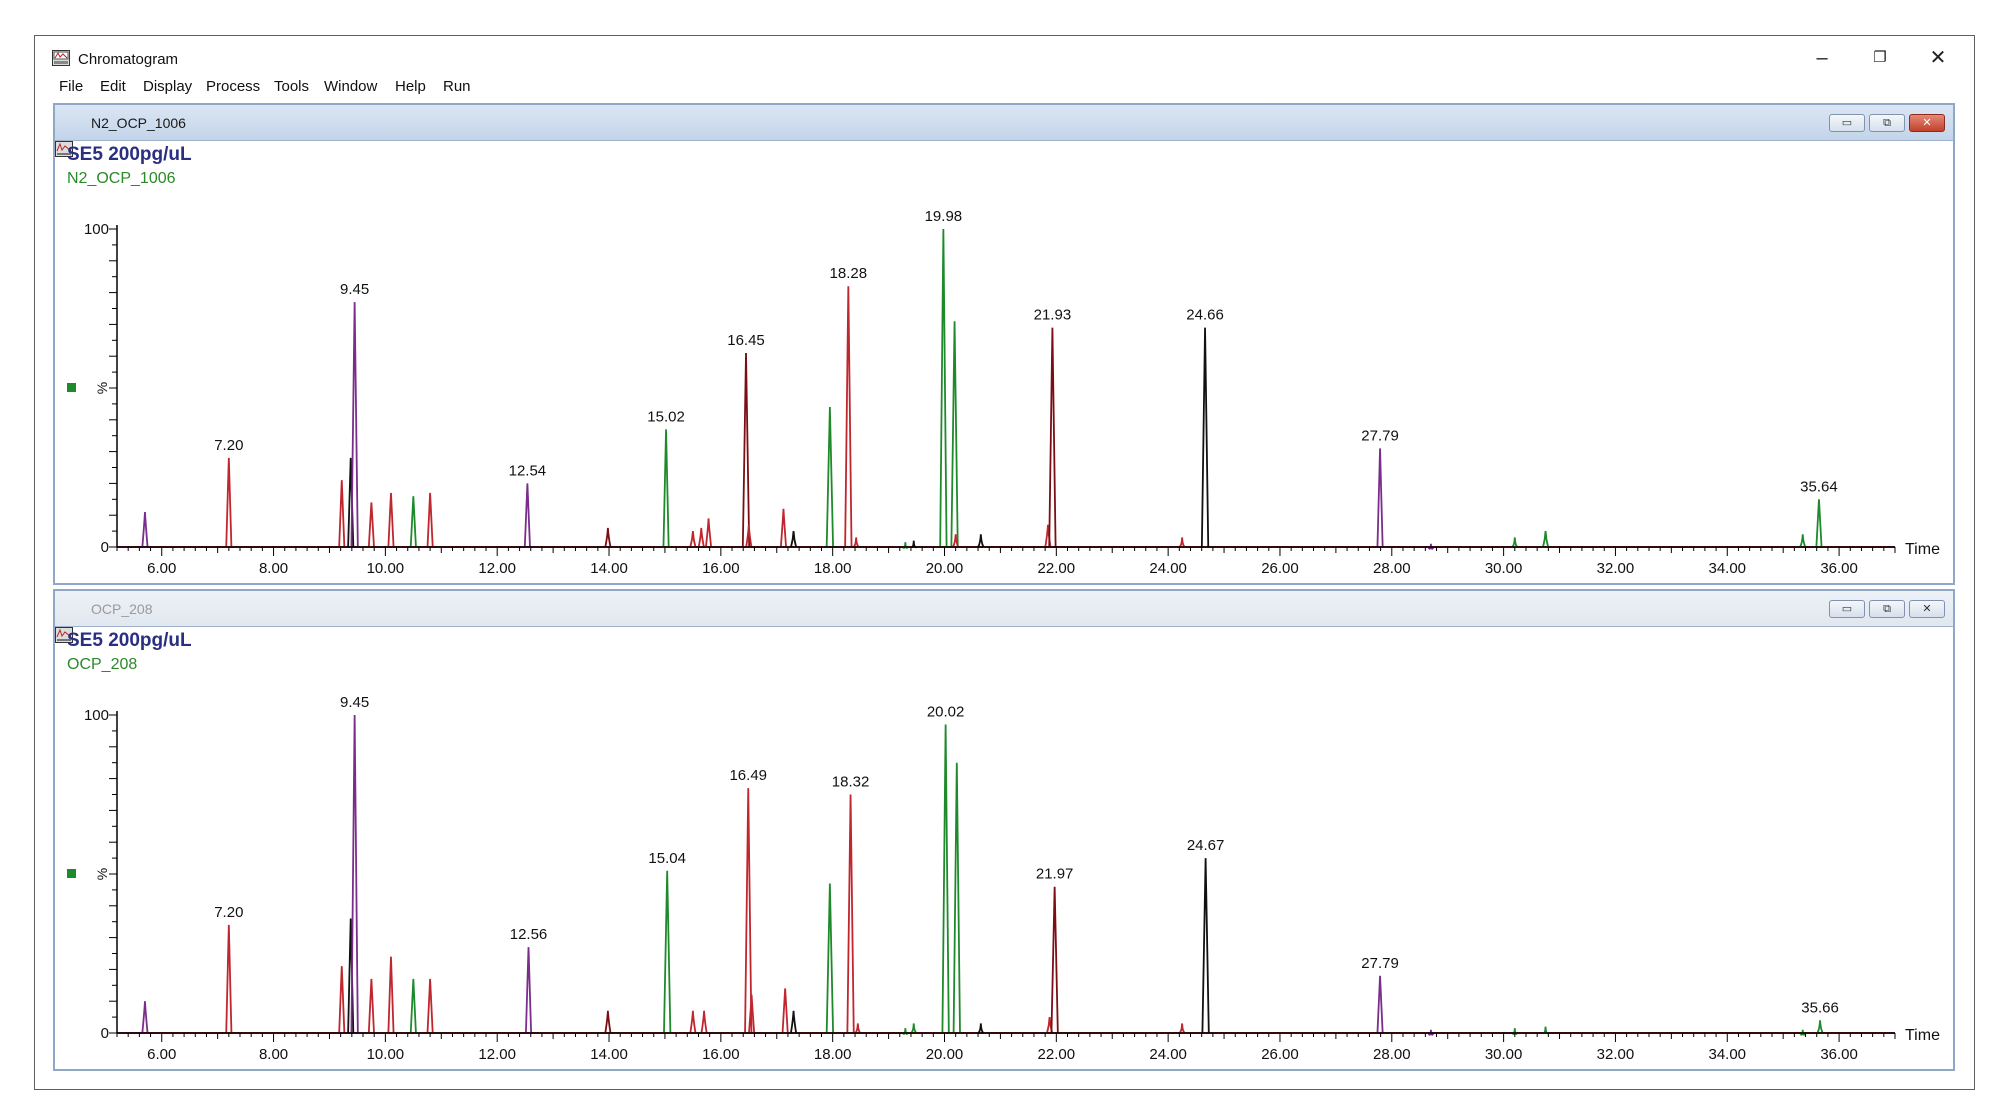 This screenshot has width=2000, height=1119. What do you see at coordinates (666, 416) in the screenshot?
I see `peak-label: 15.02` at bounding box center [666, 416].